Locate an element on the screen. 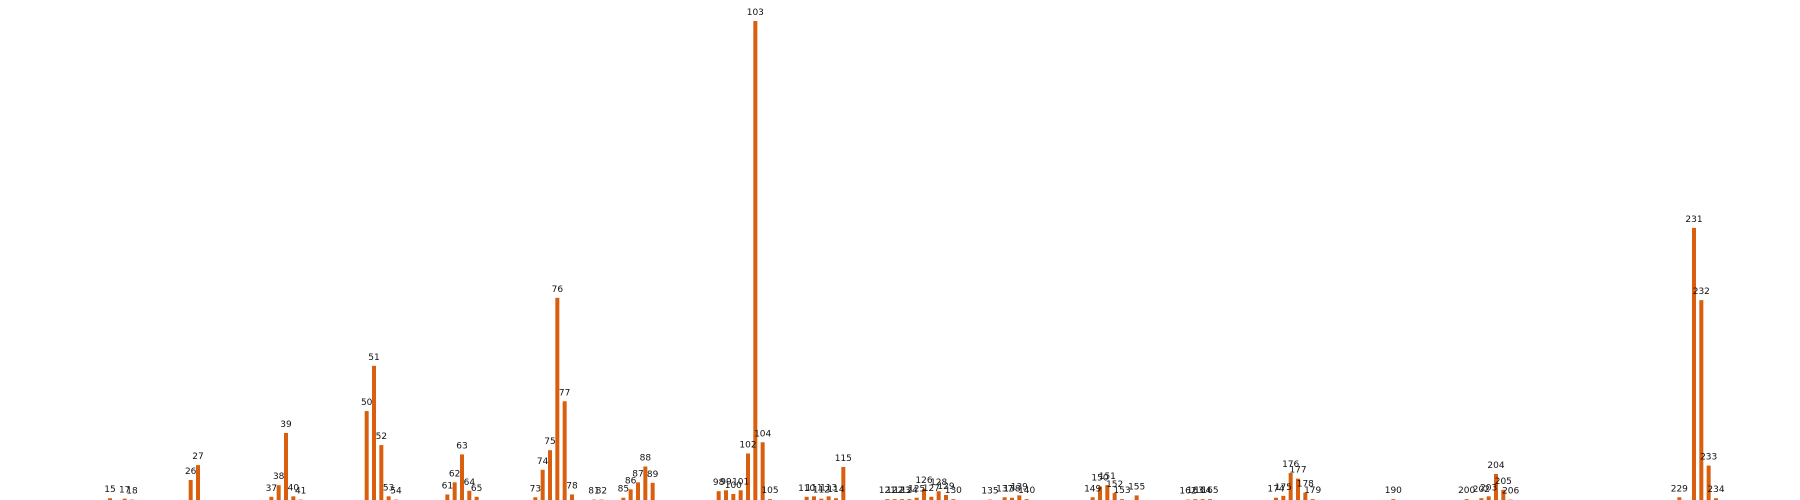 Image resolution: width=1800 pixels, height=500 pixels. bar-label-125: 125 is located at coordinates (916, 490).